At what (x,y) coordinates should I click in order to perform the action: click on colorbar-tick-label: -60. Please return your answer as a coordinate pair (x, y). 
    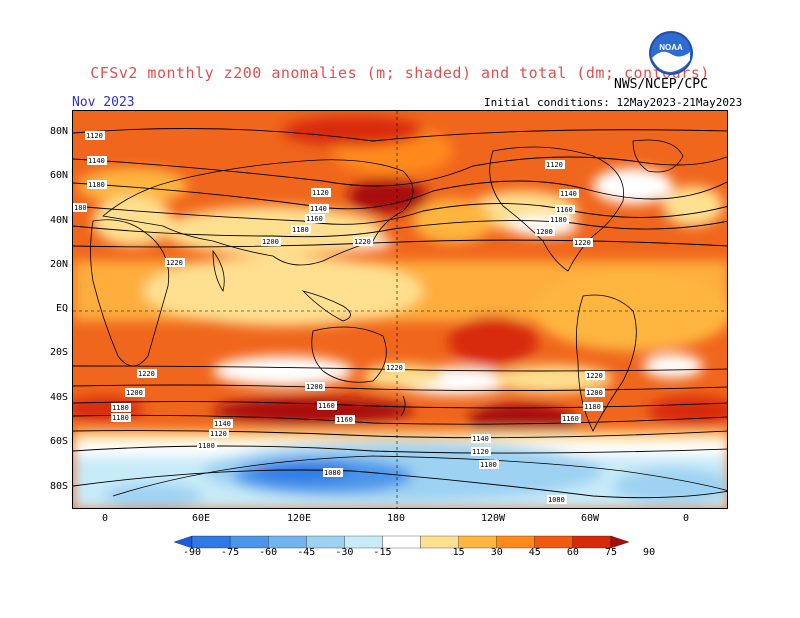
    Looking at the image, I should click on (268, 552).